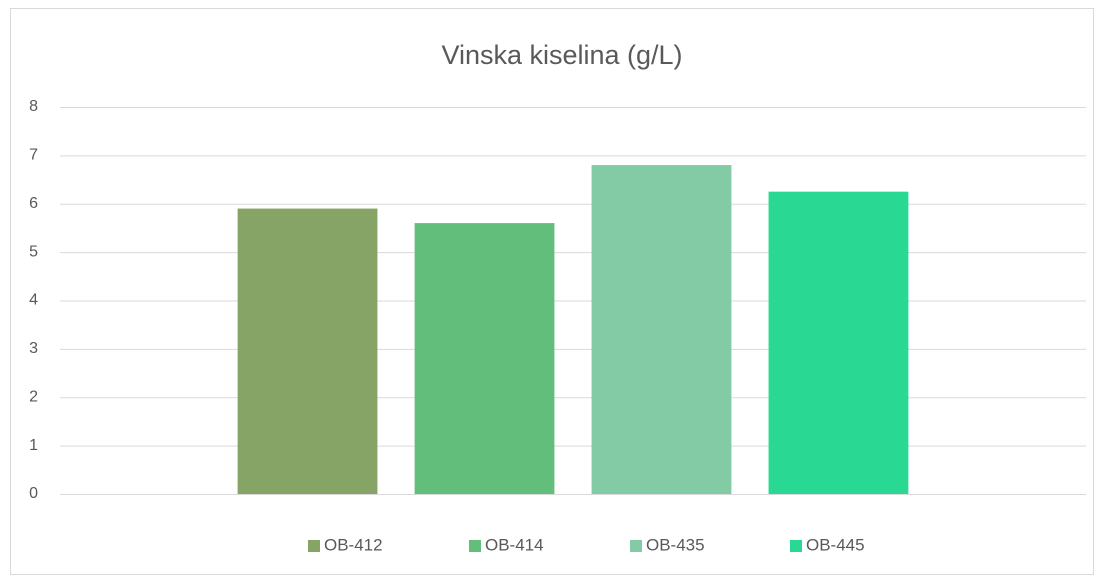 Image resolution: width=1102 pixels, height=579 pixels. I want to click on y-tick-label: 6, so click(33, 203).